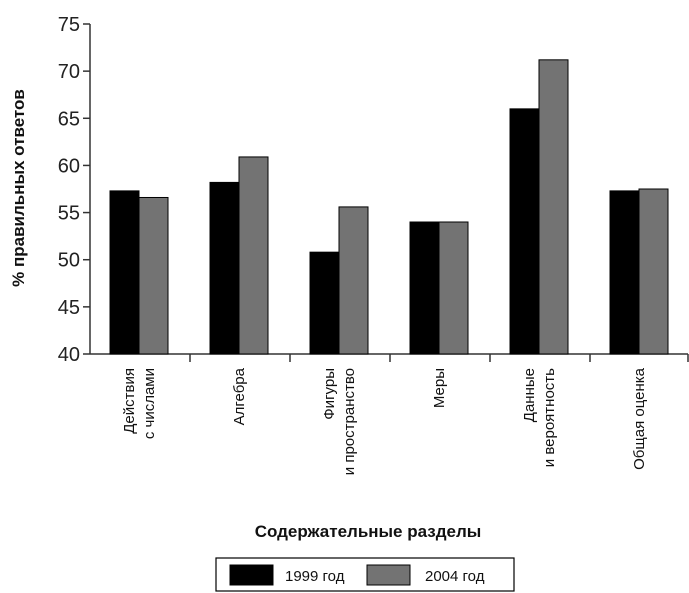 The width and height of the screenshot is (689, 593). What do you see at coordinates (69, 214) in the screenshot?
I see `y-tick-label: 55` at bounding box center [69, 214].